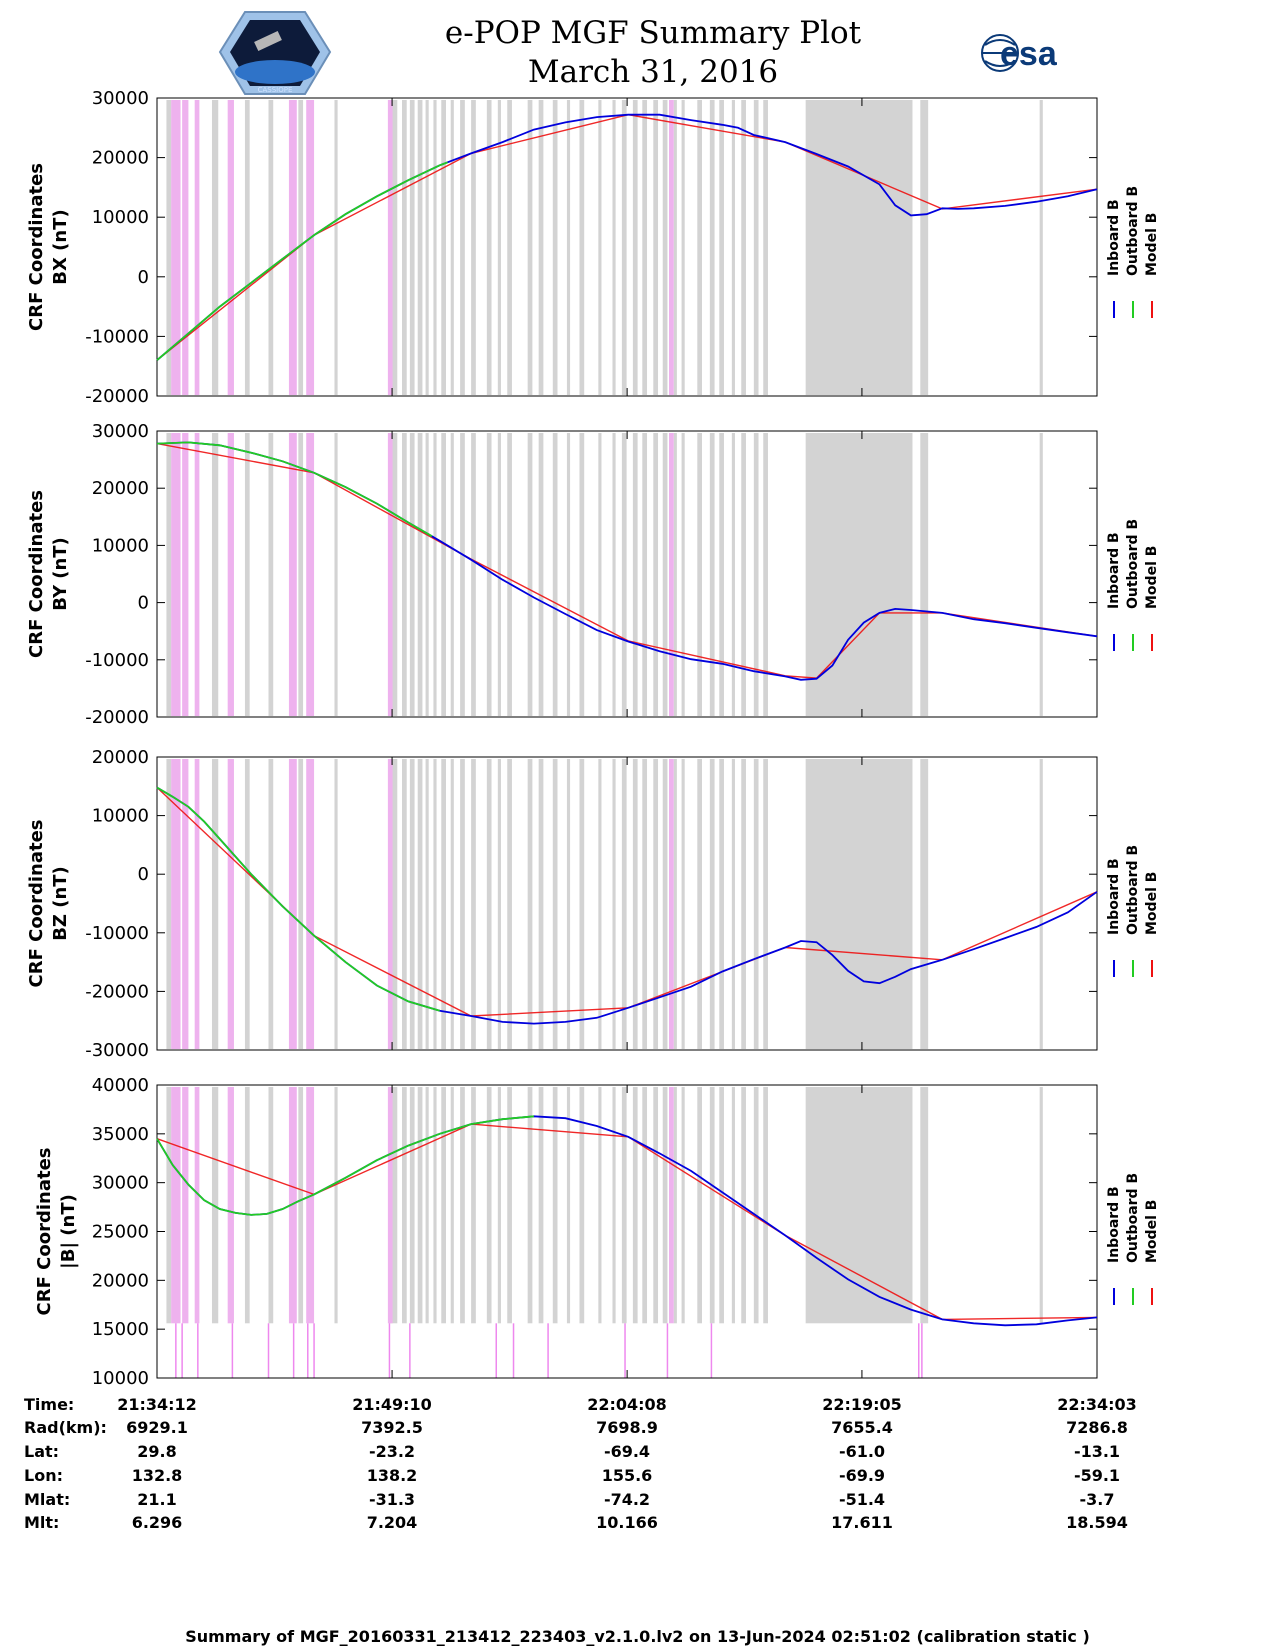 The image size is (1275, 1650). What do you see at coordinates (627, 560) in the screenshot?
I see `model-b-line` at bounding box center [627, 560].